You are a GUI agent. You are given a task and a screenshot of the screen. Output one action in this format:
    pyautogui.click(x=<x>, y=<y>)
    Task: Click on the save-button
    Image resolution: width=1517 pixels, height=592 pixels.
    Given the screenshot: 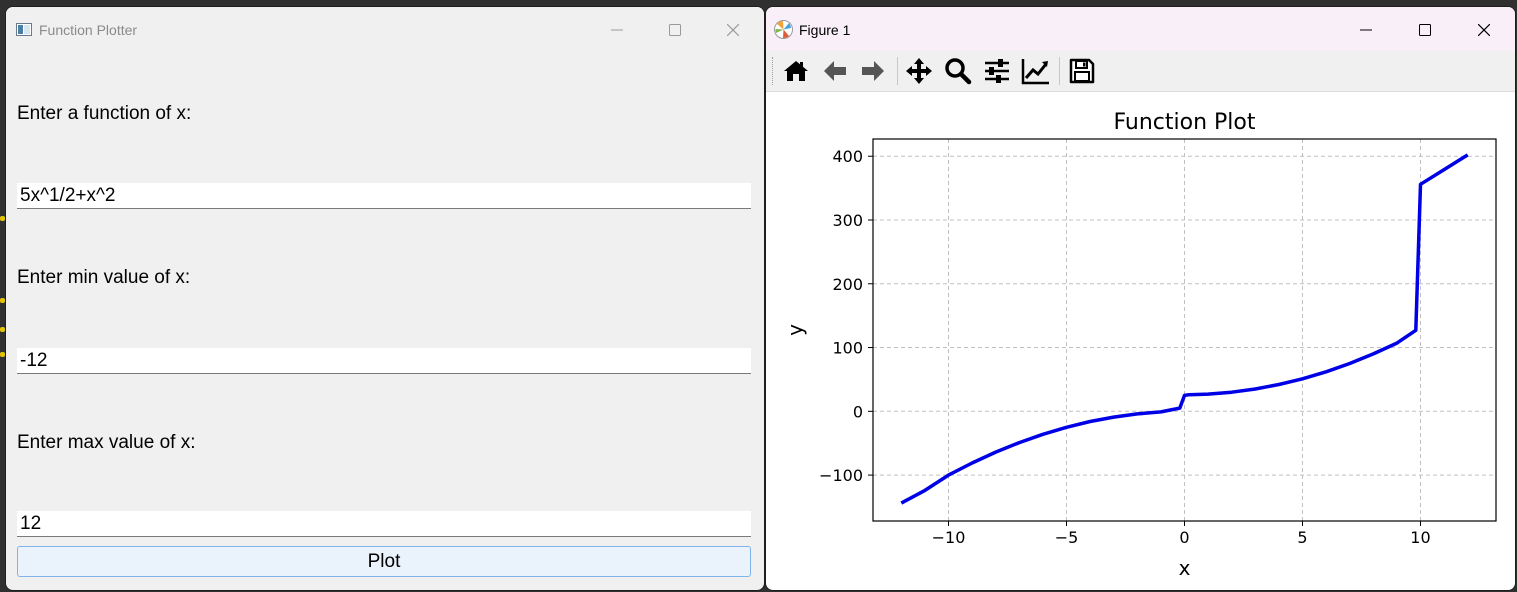 What is the action you would take?
    pyautogui.click(x=1082, y=71)
    